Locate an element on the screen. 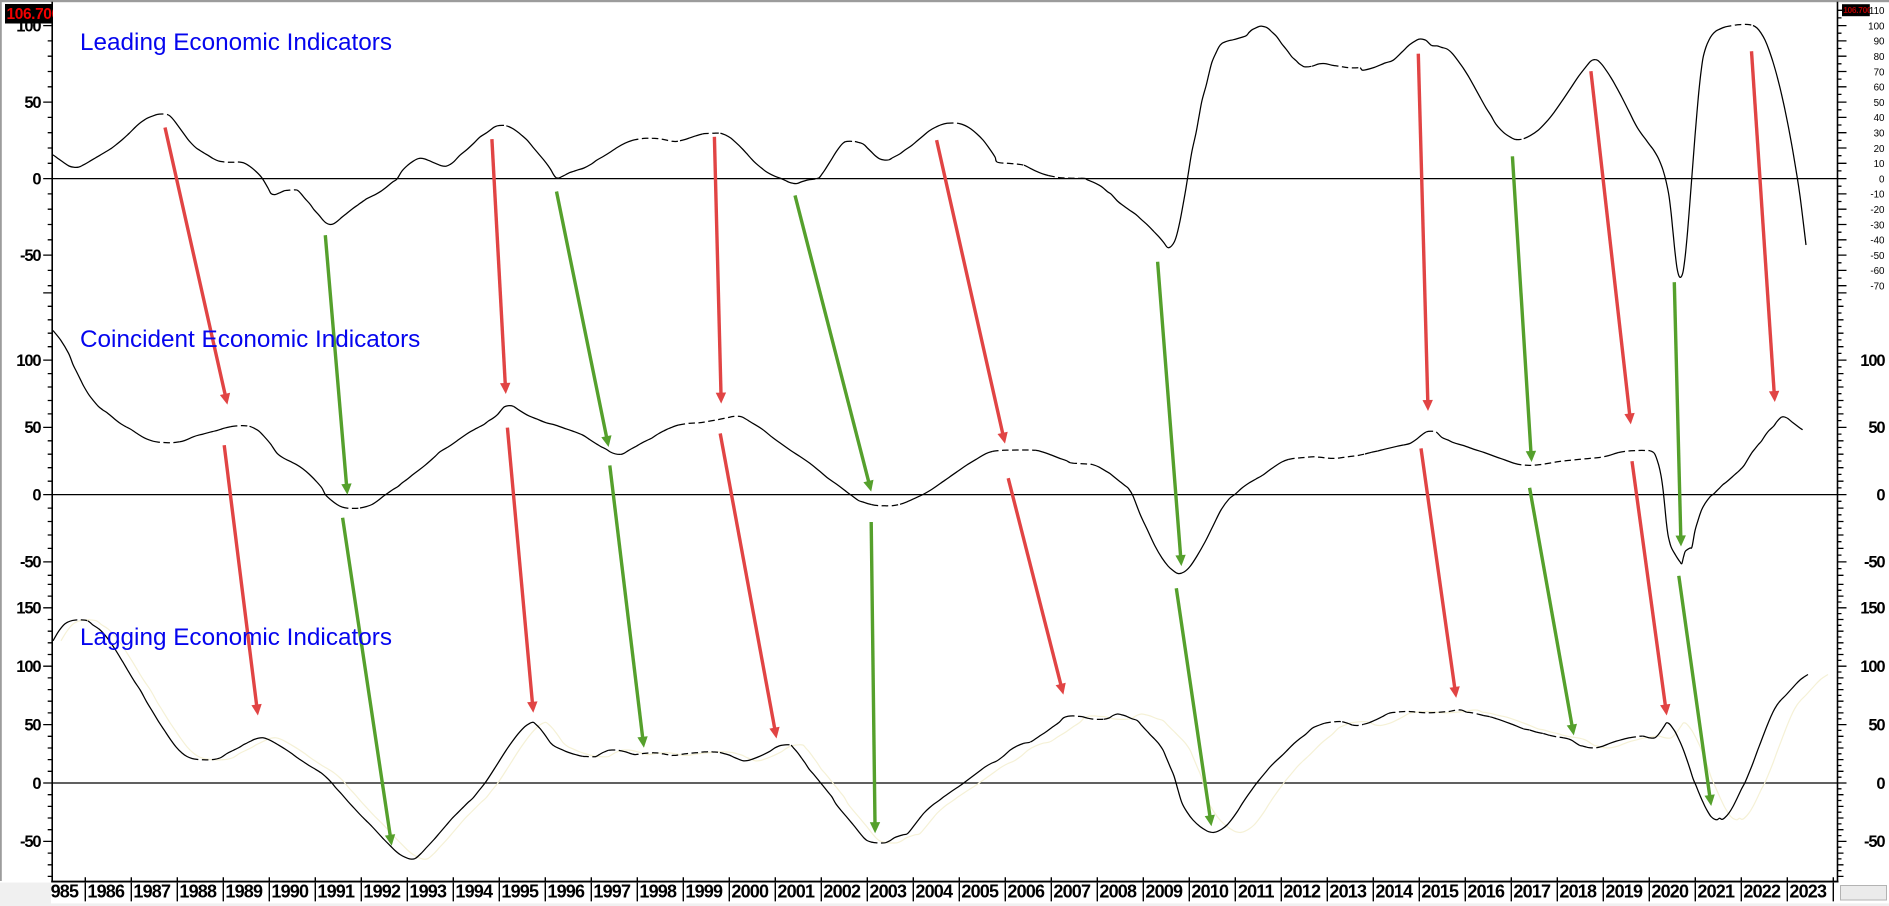  svg-text: Lagging Economic Indicators is located at coordinates (236, 637).